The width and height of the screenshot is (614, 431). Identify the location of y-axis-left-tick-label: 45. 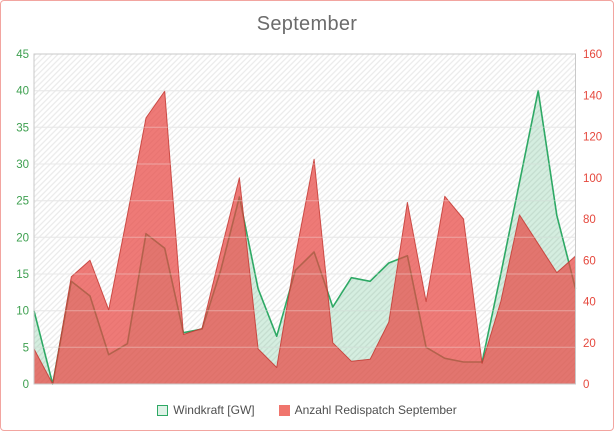
(22, 55).